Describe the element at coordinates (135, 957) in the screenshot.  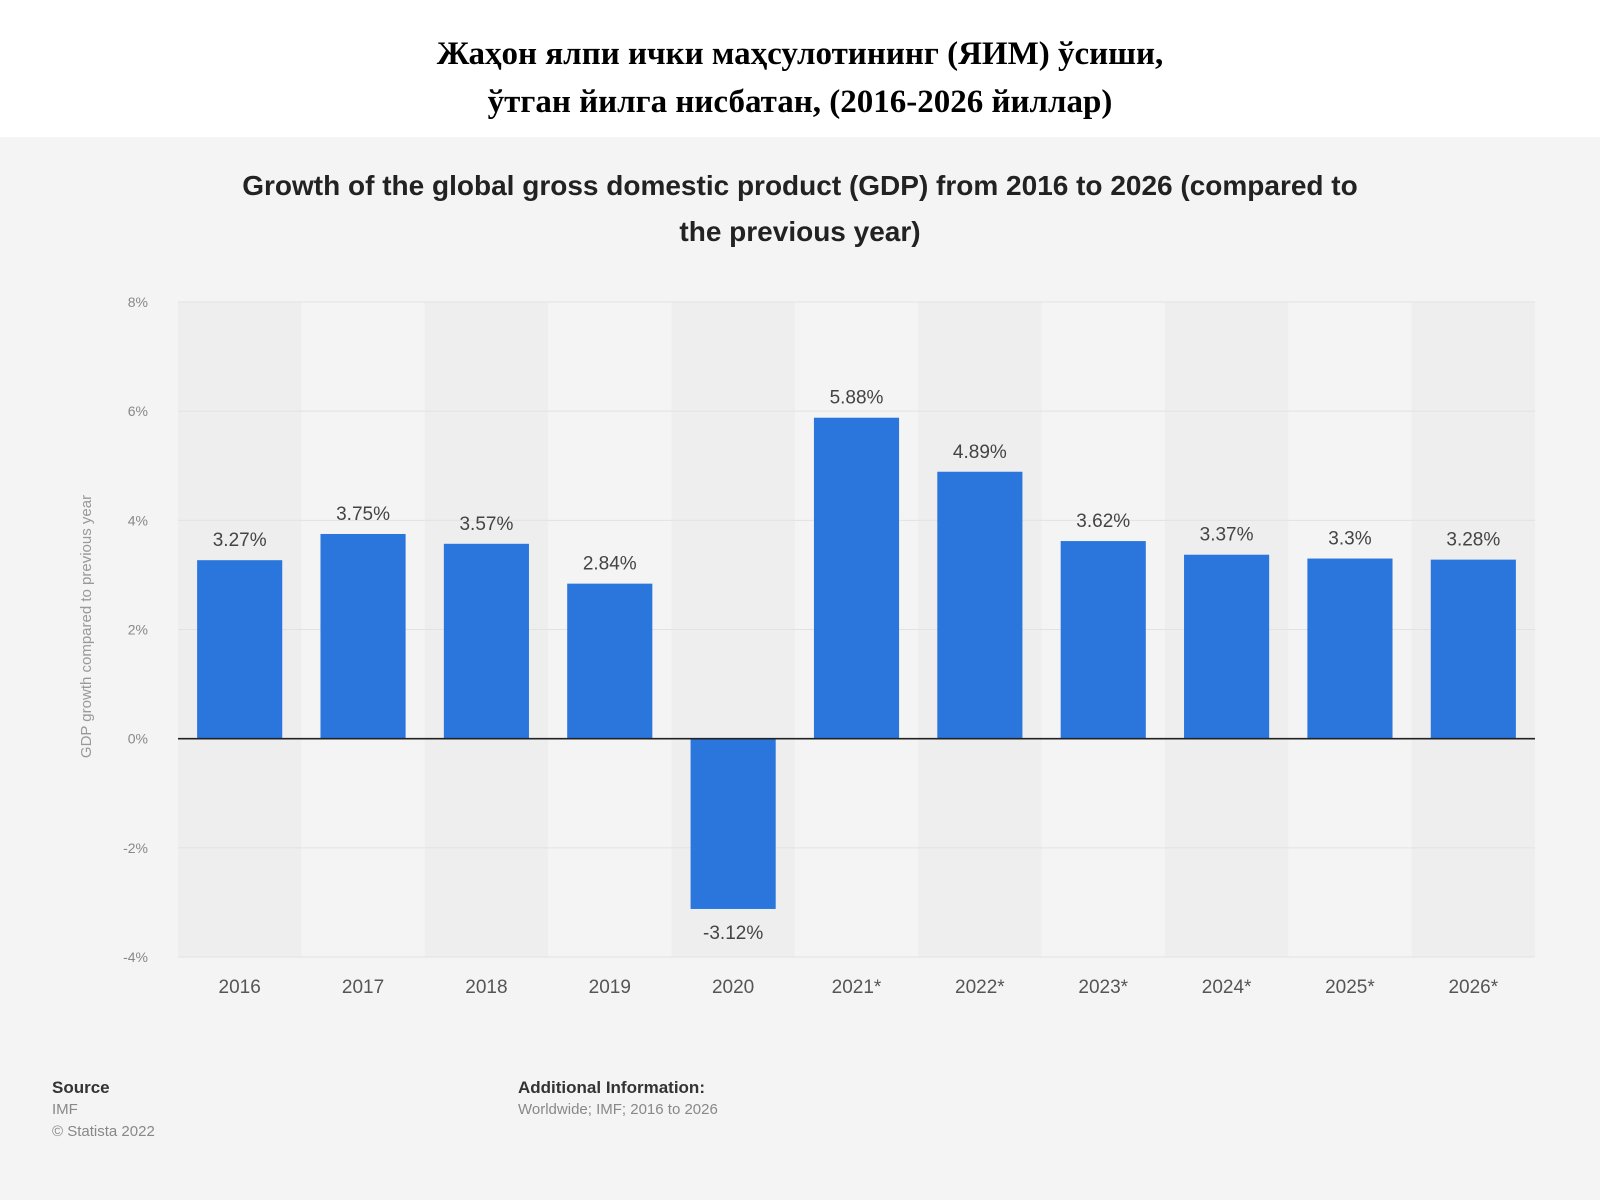
I see `y-tick-label: -4%` at that location.